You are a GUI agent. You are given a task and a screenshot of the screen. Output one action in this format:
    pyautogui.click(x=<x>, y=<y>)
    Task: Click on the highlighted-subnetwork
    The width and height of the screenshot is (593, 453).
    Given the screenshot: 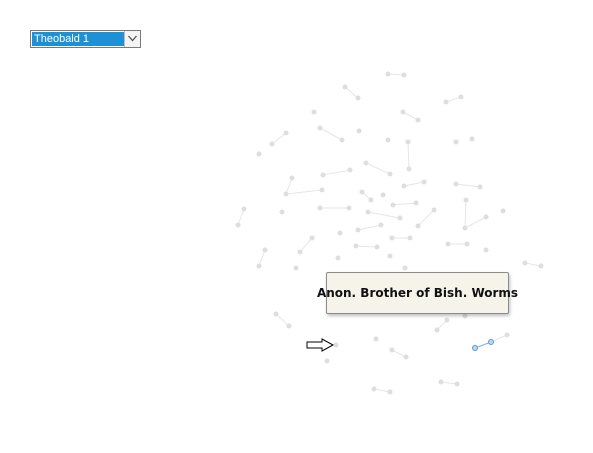 What is the action you would take?
    pyautogui.click(x=491, y=341)
    